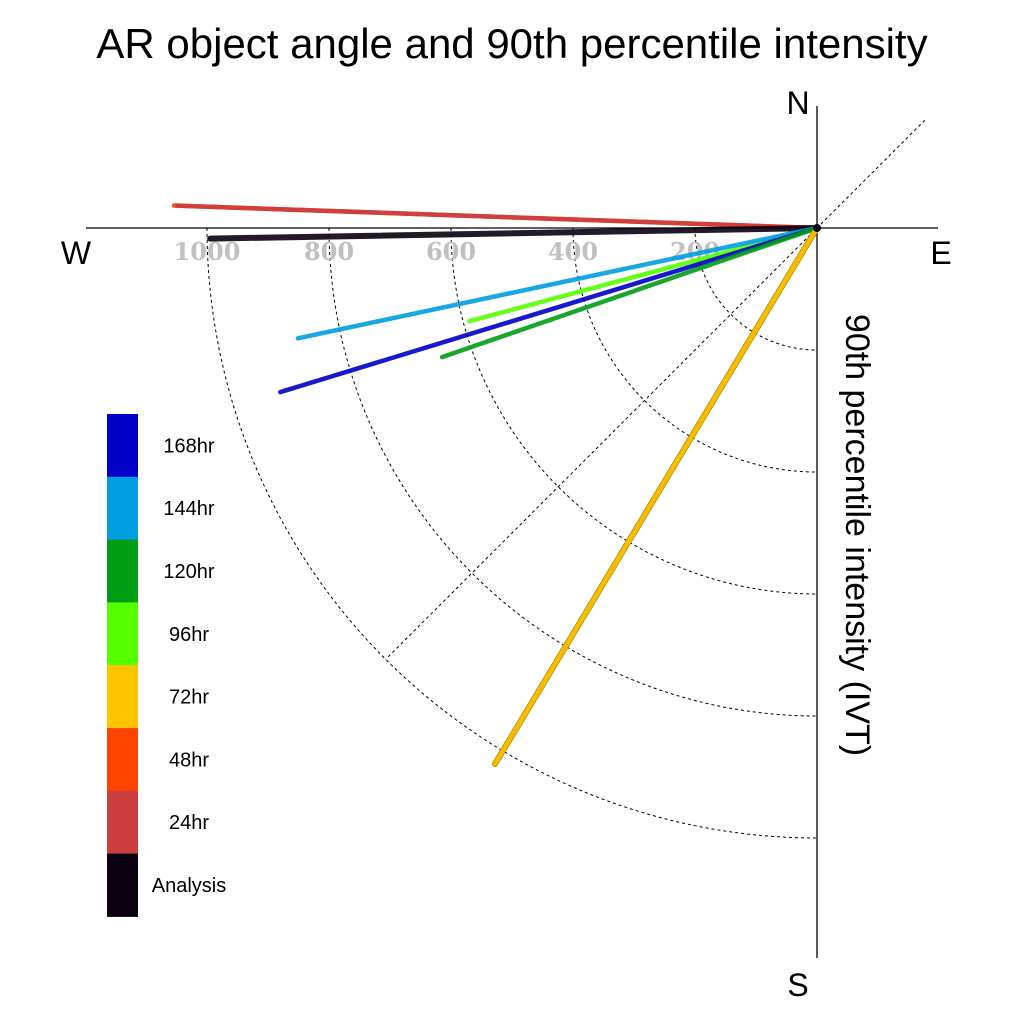 The height and width of the screenshot is (1024, 1024). I want to click on legend-label-48hr: 48hr, so click(189, 760).